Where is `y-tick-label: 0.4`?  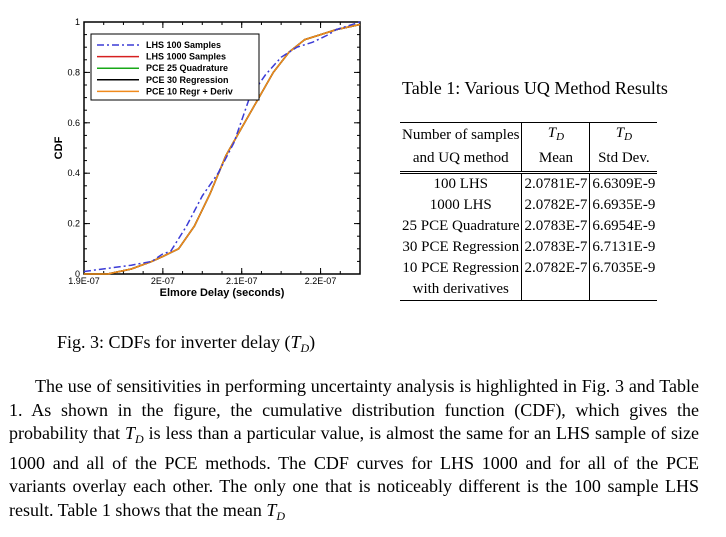
y-tick-label: 0.4 is located at coordinates (73, 173).